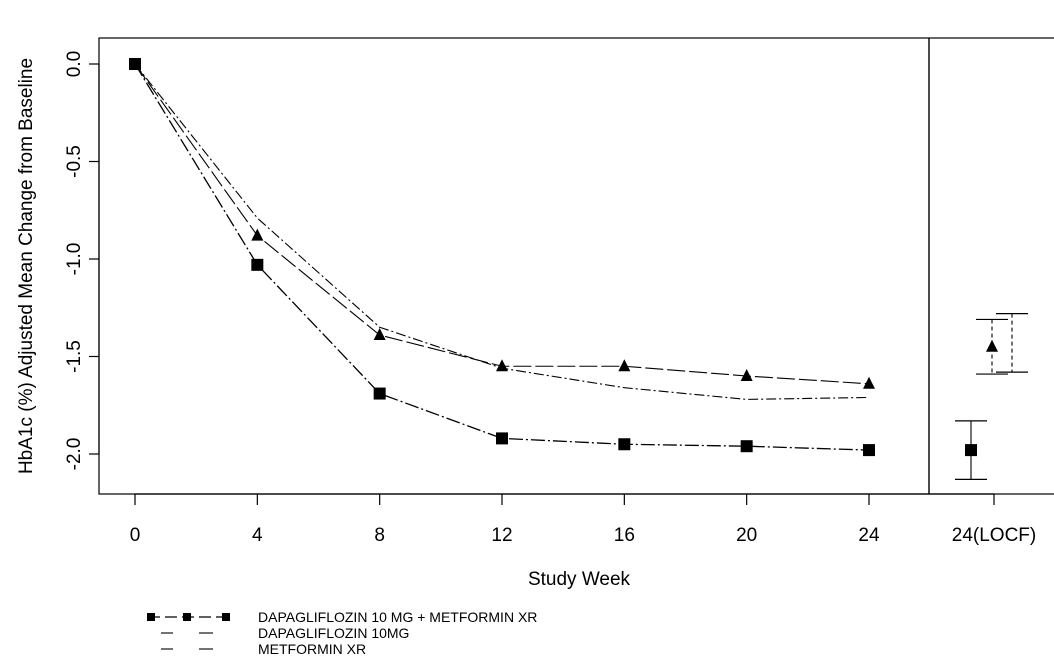 Image resolution: width=1054 pixels, height=664 pixels. I want to click on legend-label-1: DAPAGLIFLOZIN 10MG, so click(333, 633).